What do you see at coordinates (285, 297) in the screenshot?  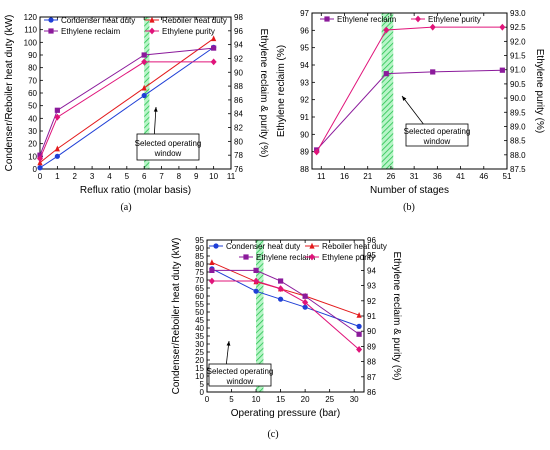 I see `series-line-condenser-heat-duty` at bounding box center [285, 297].